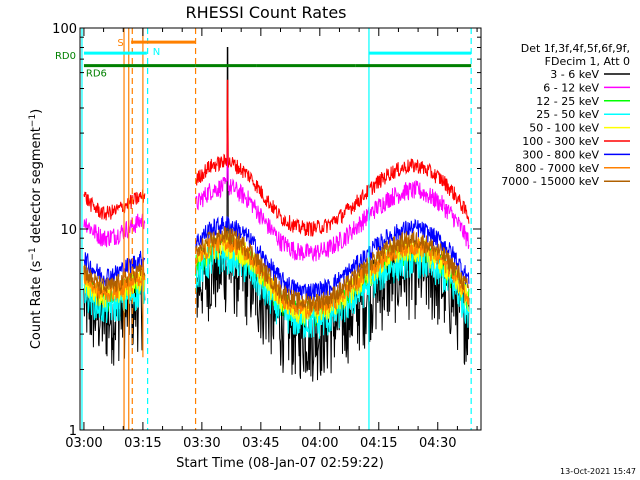  I want to click on legend-label-100-300-kev: 100 - 300 keV, so click(560, 141).